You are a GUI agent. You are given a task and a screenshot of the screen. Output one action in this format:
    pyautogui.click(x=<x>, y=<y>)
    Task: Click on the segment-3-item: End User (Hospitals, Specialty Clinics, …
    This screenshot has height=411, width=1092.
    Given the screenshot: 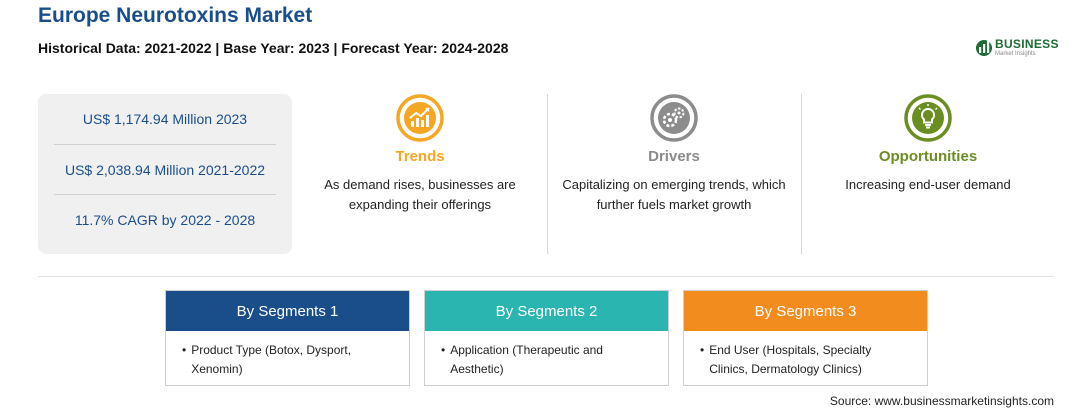 What is the action you would take?
    pyautogui.click(x=790, y=359)
    